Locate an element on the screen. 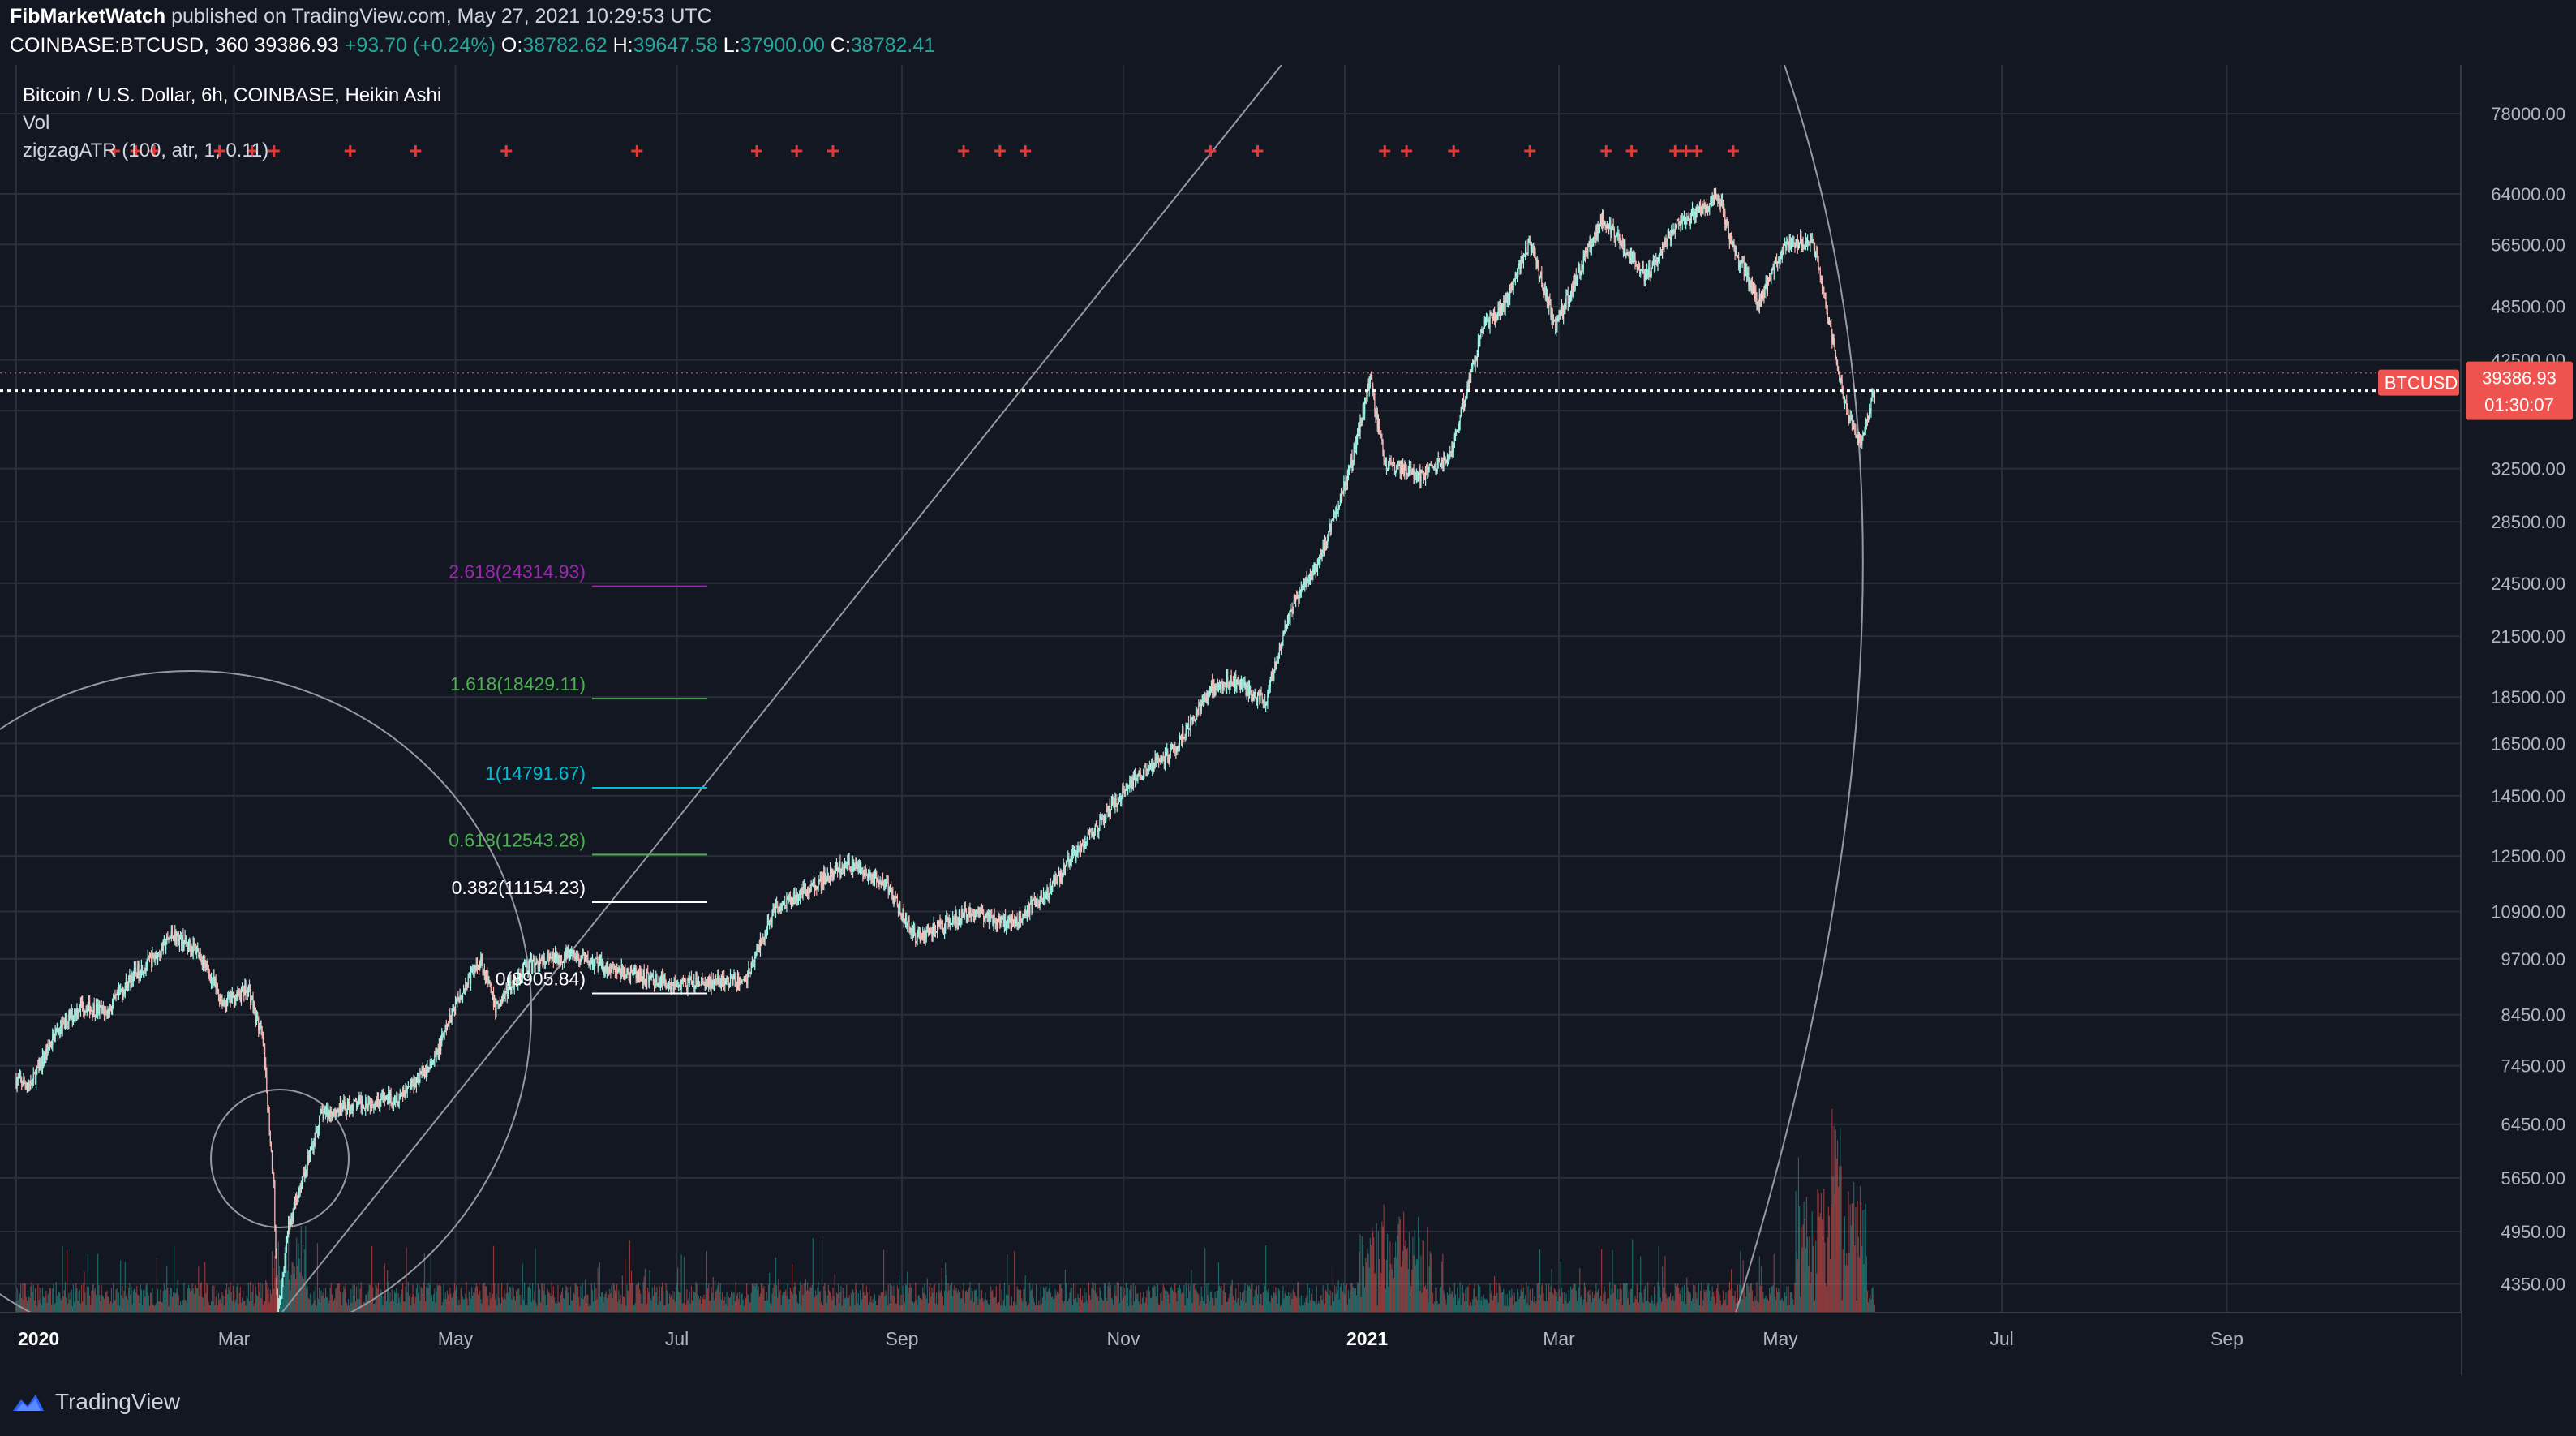 Image resolution: width=2576 pixels, height=1436 pixels. volume-bars is located at coordinates (945, 1210).